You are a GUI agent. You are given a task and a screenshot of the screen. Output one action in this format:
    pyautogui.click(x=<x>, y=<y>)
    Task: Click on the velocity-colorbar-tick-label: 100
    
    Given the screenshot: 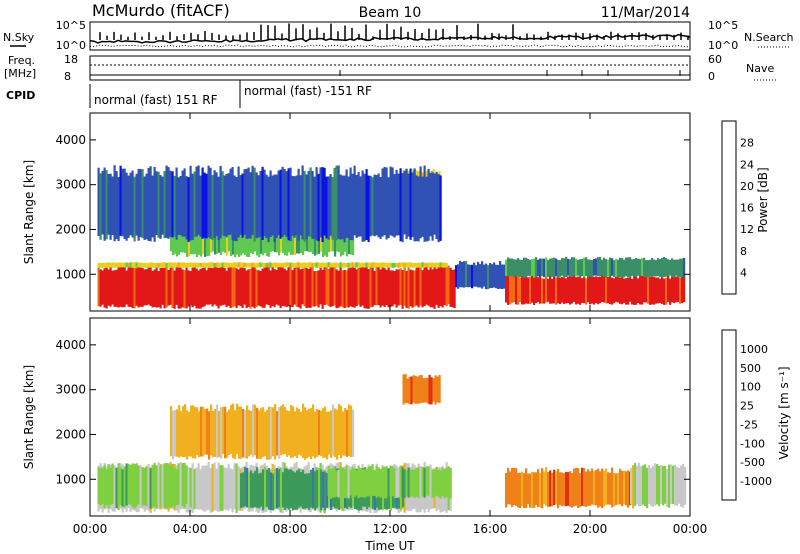 What is the action you would take?
    pyautogui.click(x=750, y=387)
    